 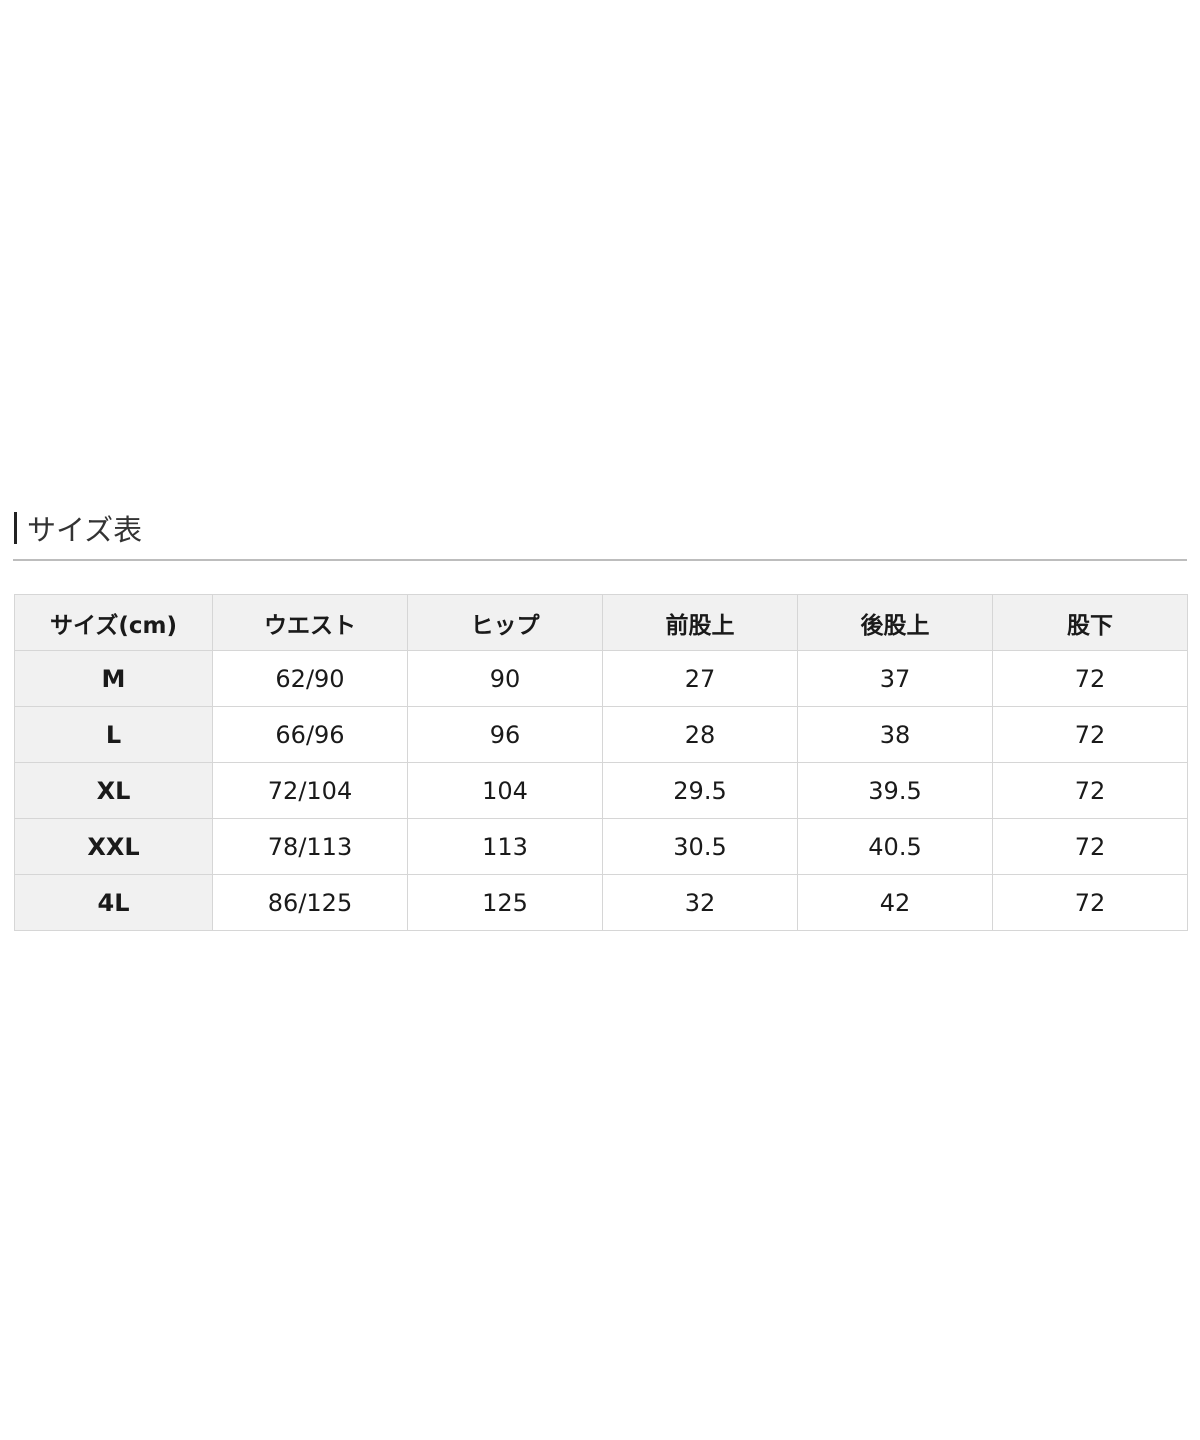 What do you see at coordinates (310, 678) in the screenshot?
I see `table-cell: 62/90` at bounding box center [310, 678].